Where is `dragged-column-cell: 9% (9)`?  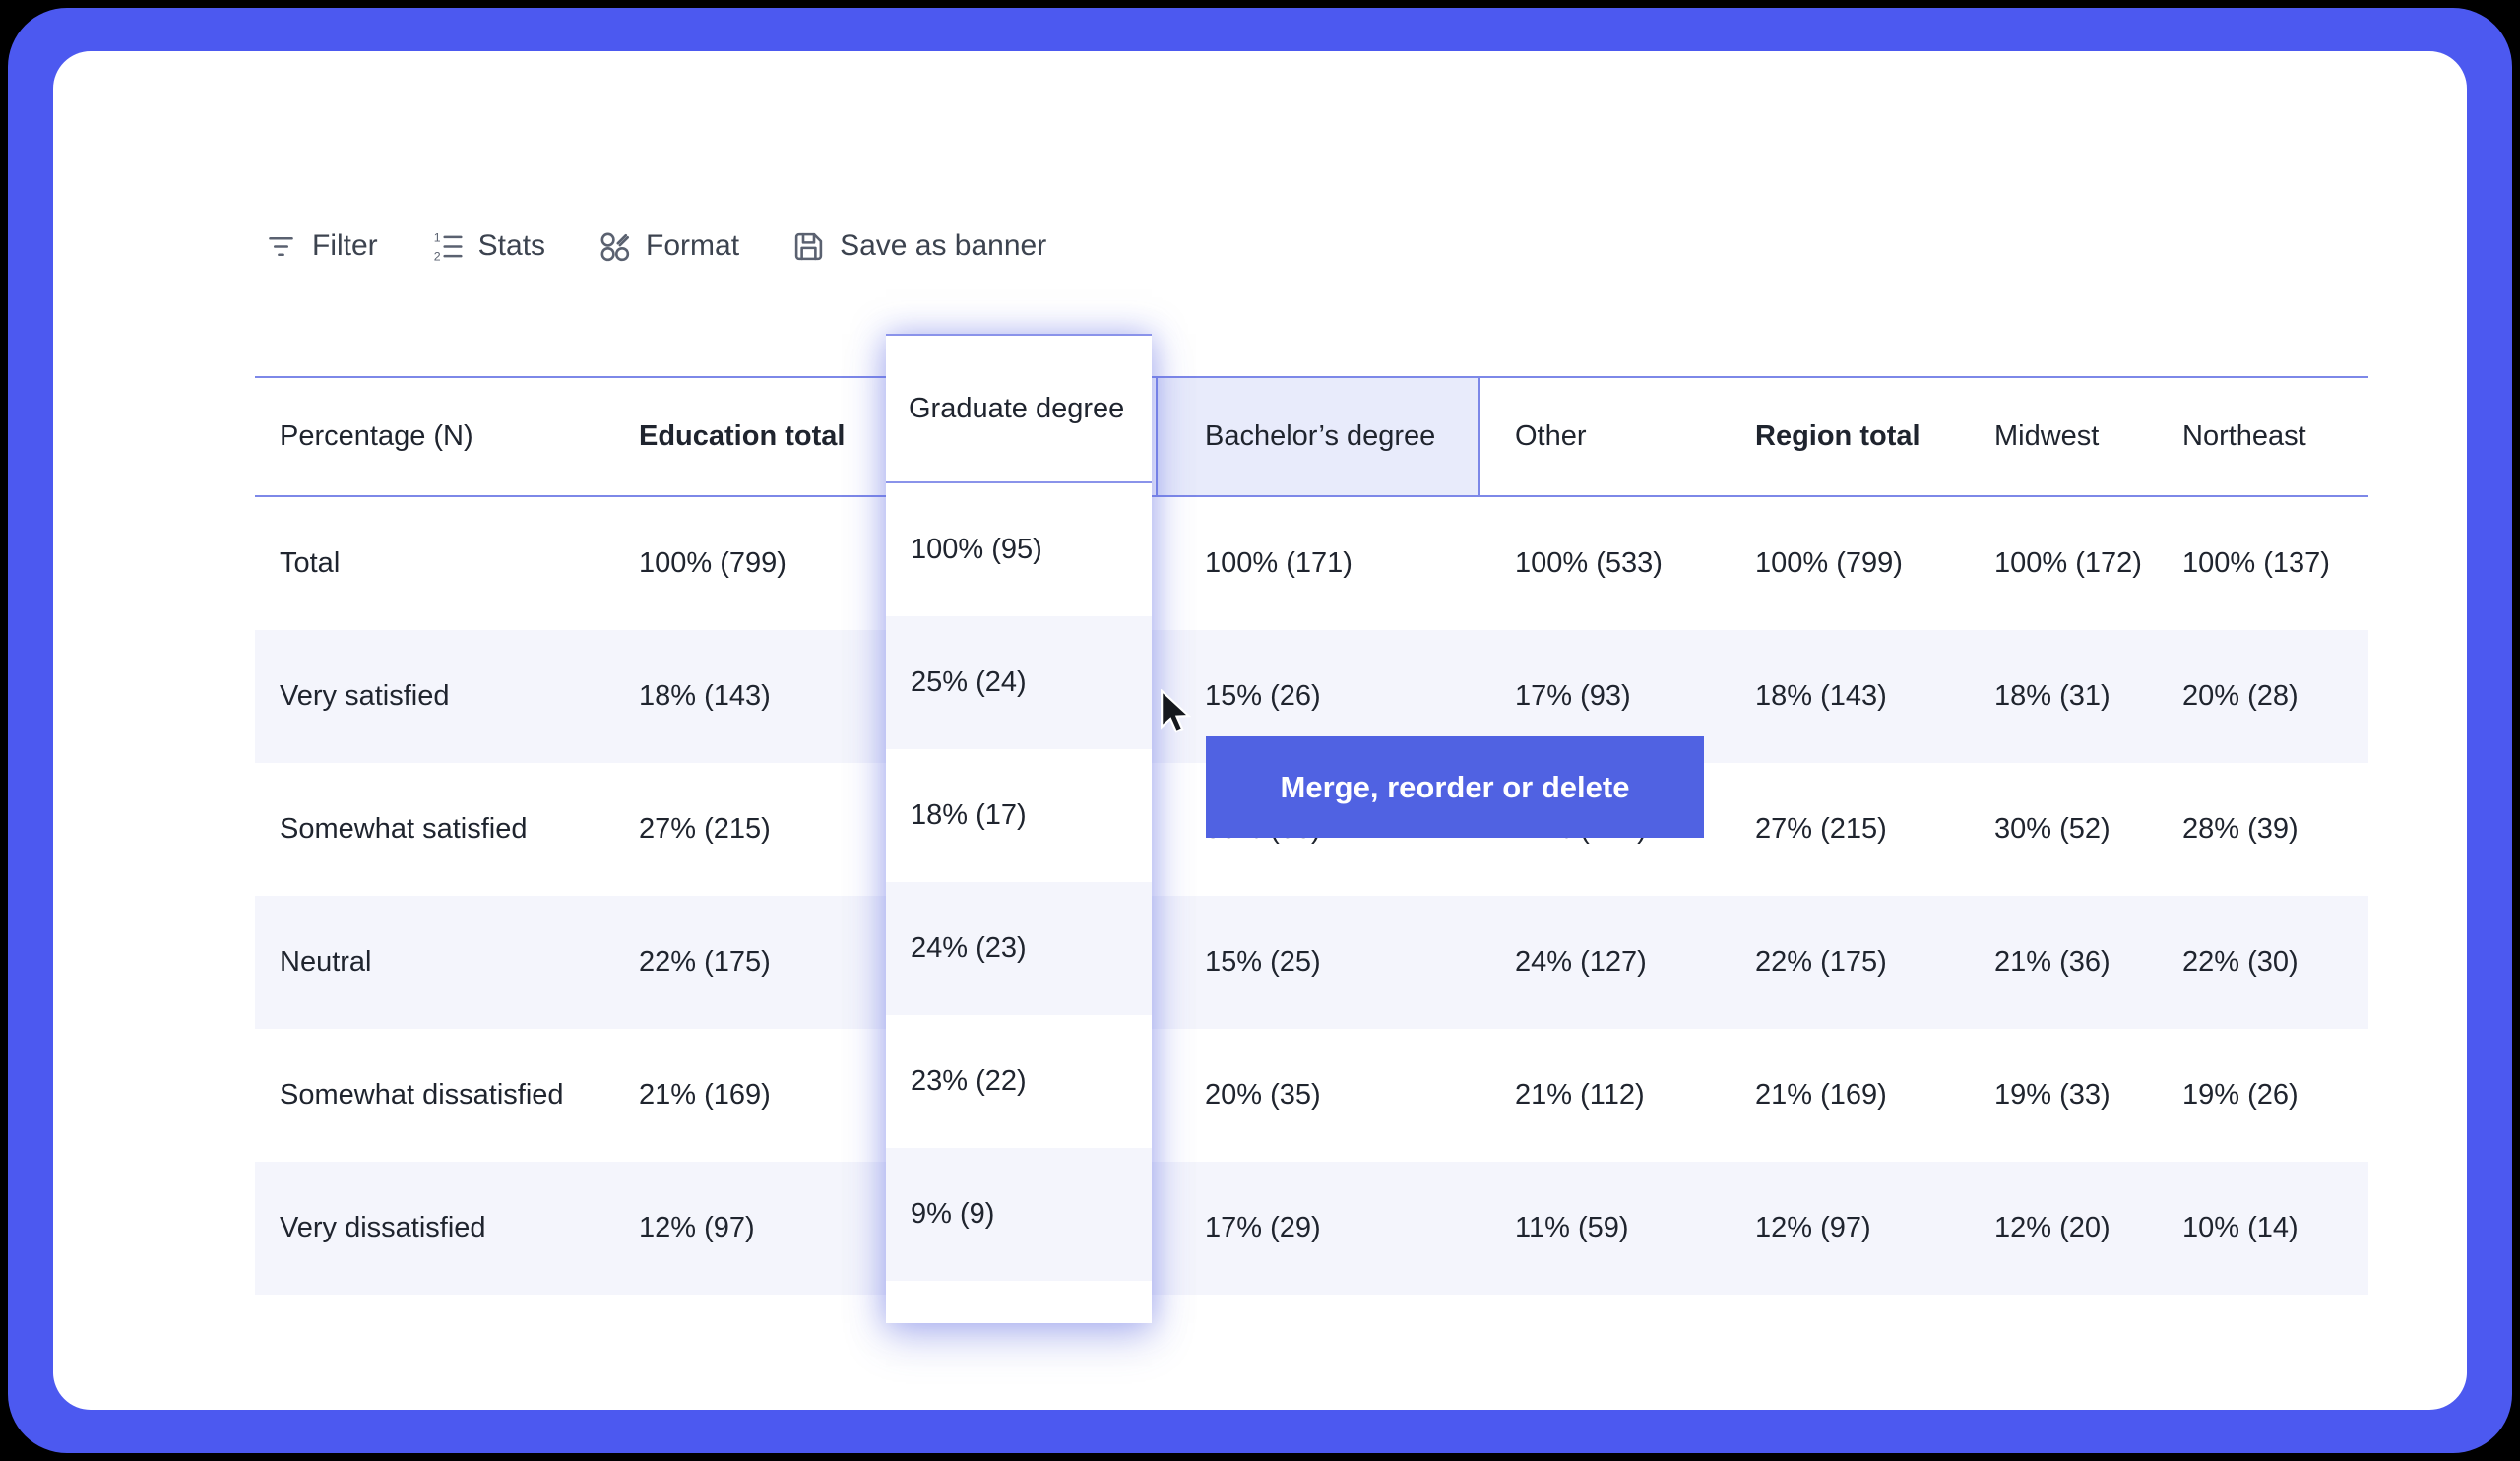
dragged-column-cell: 9% (9) is located at coordinates (1019, 1214).